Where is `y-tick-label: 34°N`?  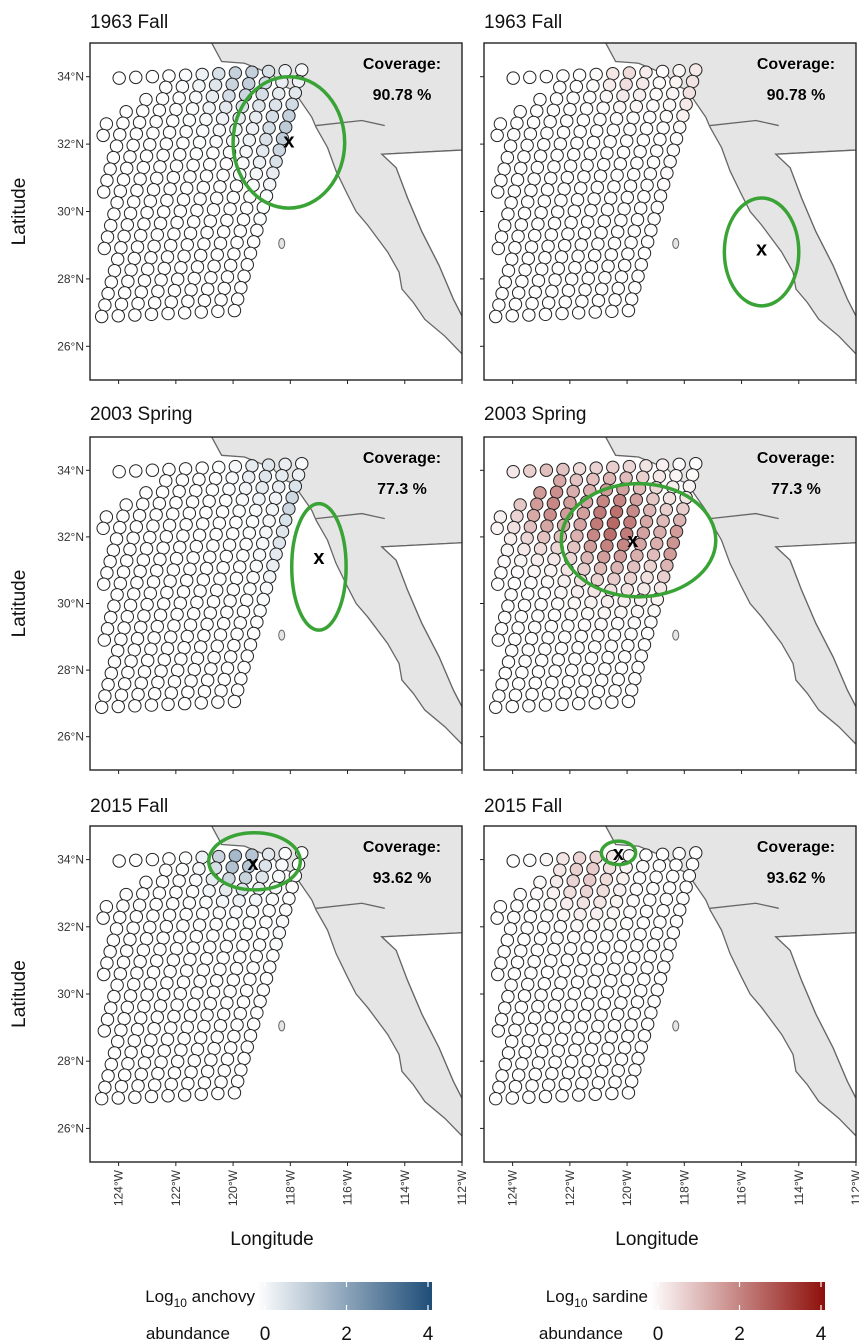
y-tick-label: 34°N is located at coordinates (70, 77).